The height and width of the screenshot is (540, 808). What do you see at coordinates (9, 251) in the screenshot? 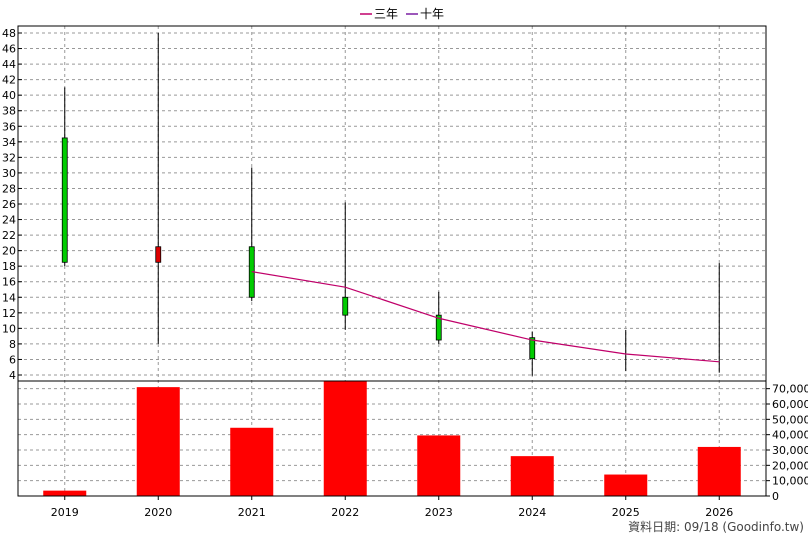
I see `price-tick-label-20: 20` at bounding box center [9, 251].